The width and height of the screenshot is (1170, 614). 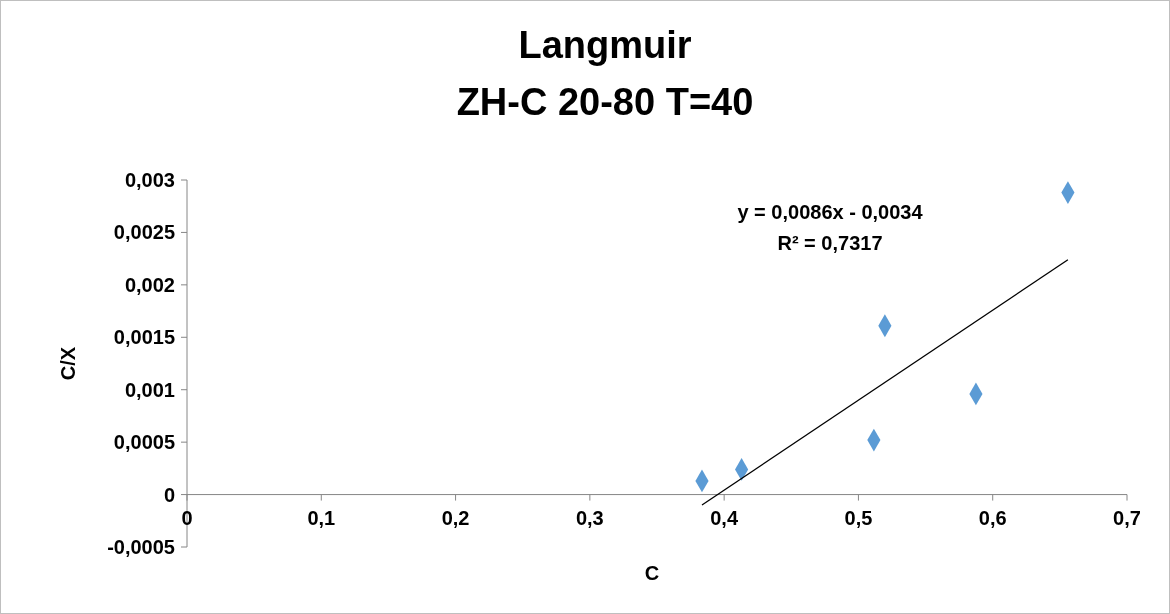 What do you see at coordinates (321, 517) in the screenshot?
I see `x-tick-label: 0,1` at bounding box center [321, 517].